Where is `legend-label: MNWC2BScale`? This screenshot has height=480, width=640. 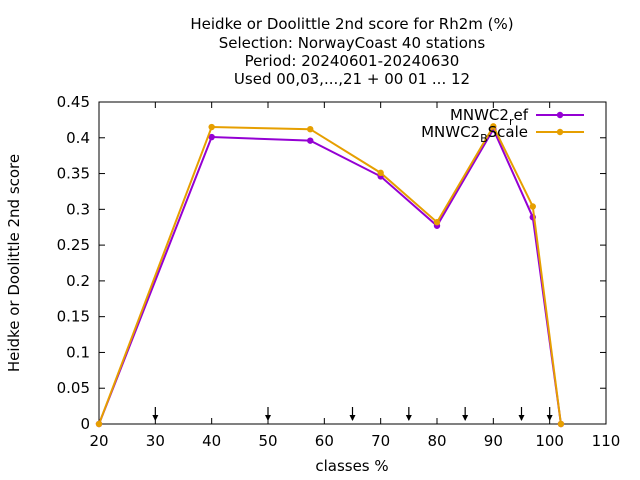
legend-label: MNWC2BScale is located at coordinates (474, 134).